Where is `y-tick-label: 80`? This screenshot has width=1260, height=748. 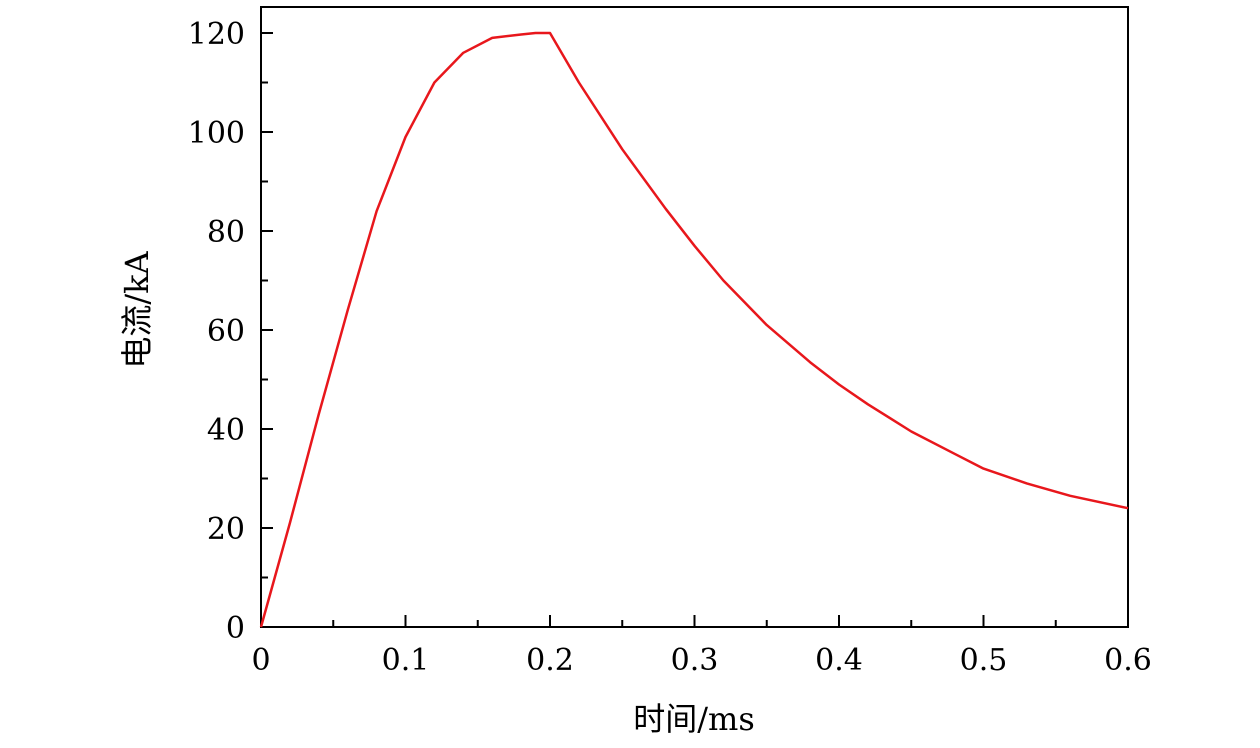 y-tick-label: 80 is located at coordinates (226, 232).